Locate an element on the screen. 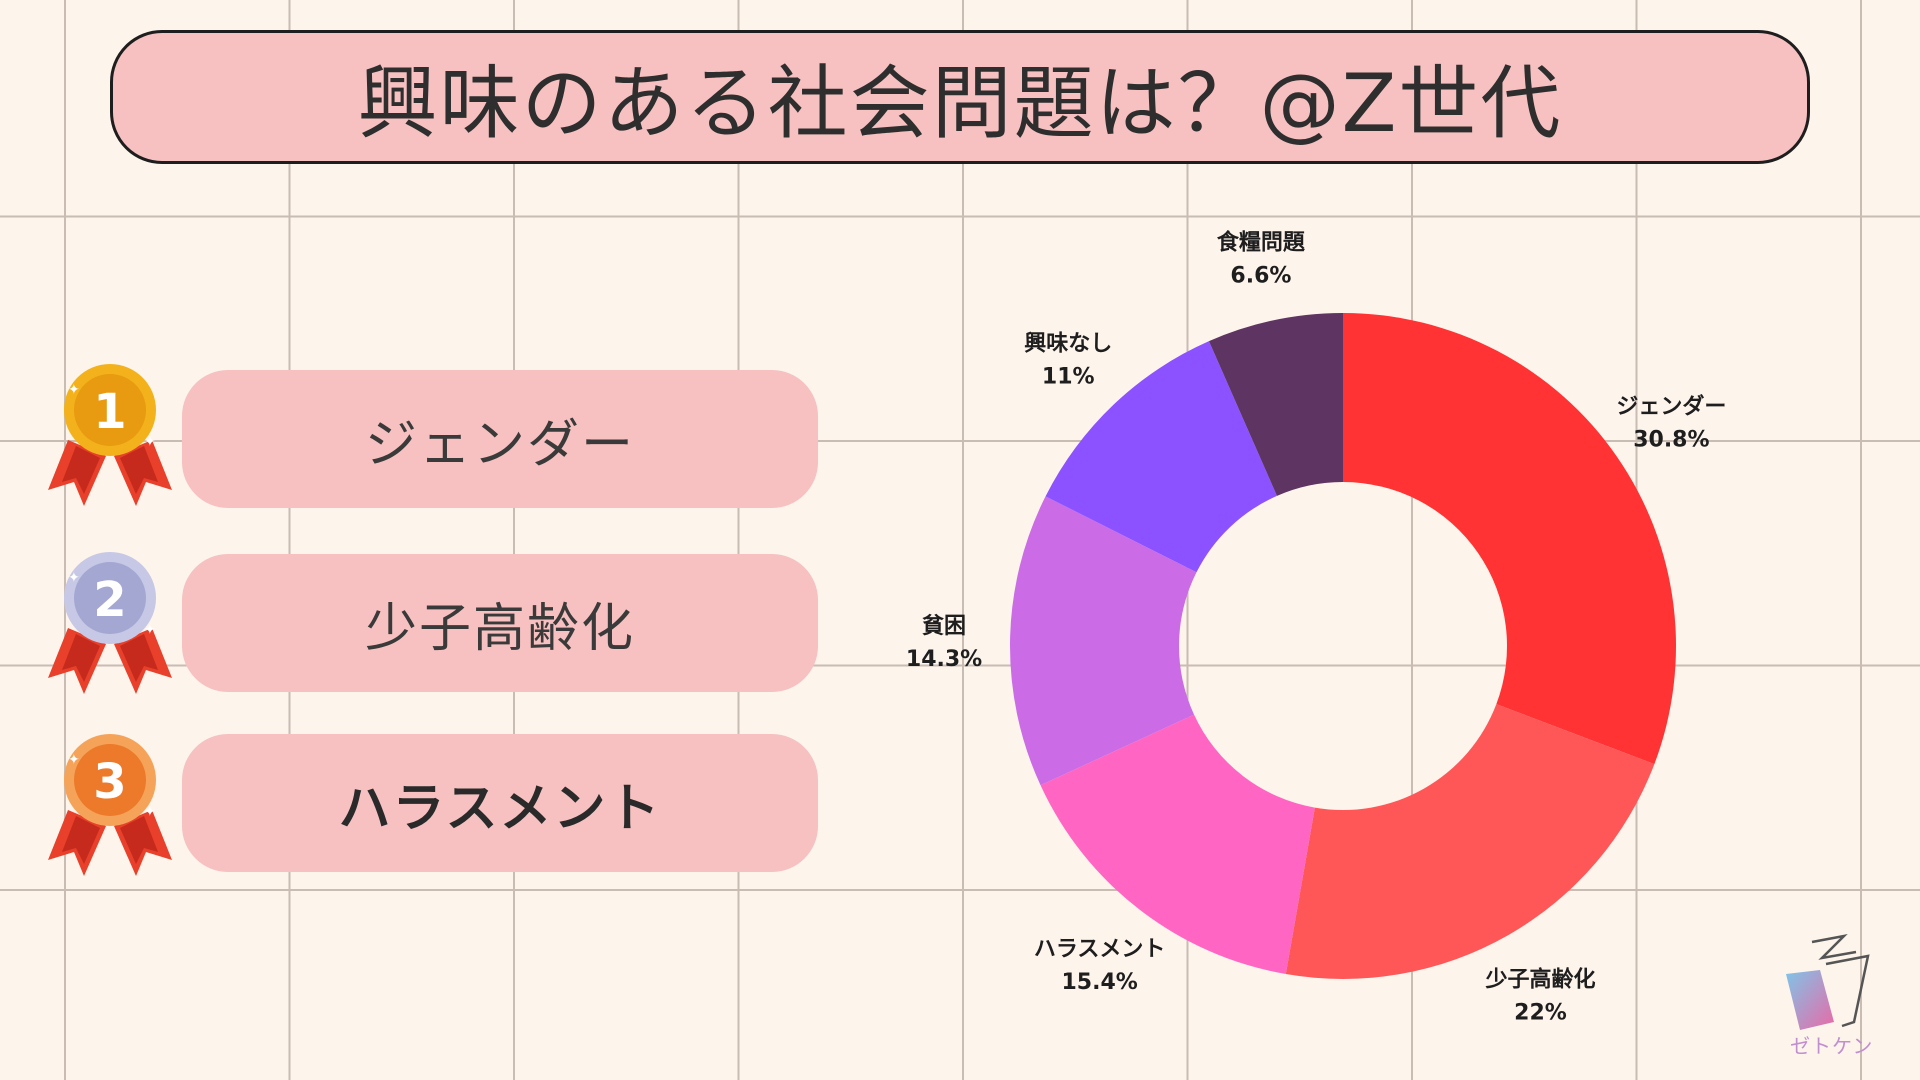 Image resolution: width=1920 pixels, height=1080 pixels. gold-medal-icon: 1 ✦ ✦ is located at coordinates (110, 435).